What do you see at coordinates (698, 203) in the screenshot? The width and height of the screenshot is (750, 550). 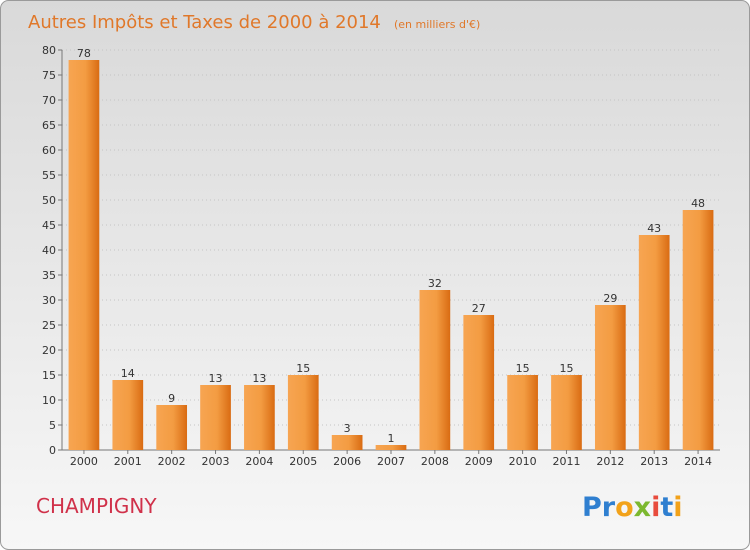 I see `data-label-2014: 48` at bounding box center [698, 203].